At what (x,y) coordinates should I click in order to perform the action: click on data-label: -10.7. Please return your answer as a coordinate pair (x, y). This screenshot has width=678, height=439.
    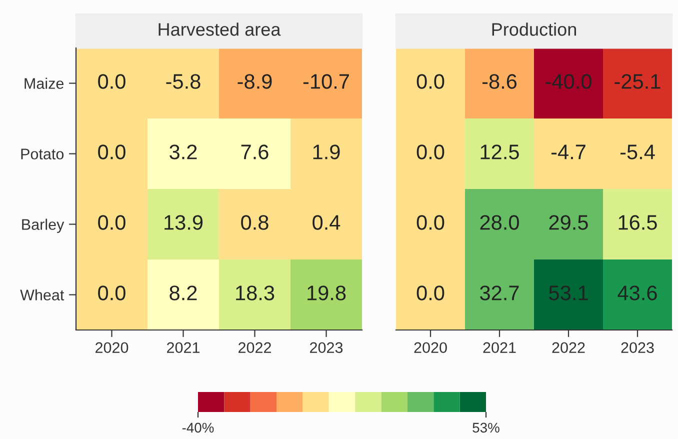
    Looking at the image, I should click on (326, 81).